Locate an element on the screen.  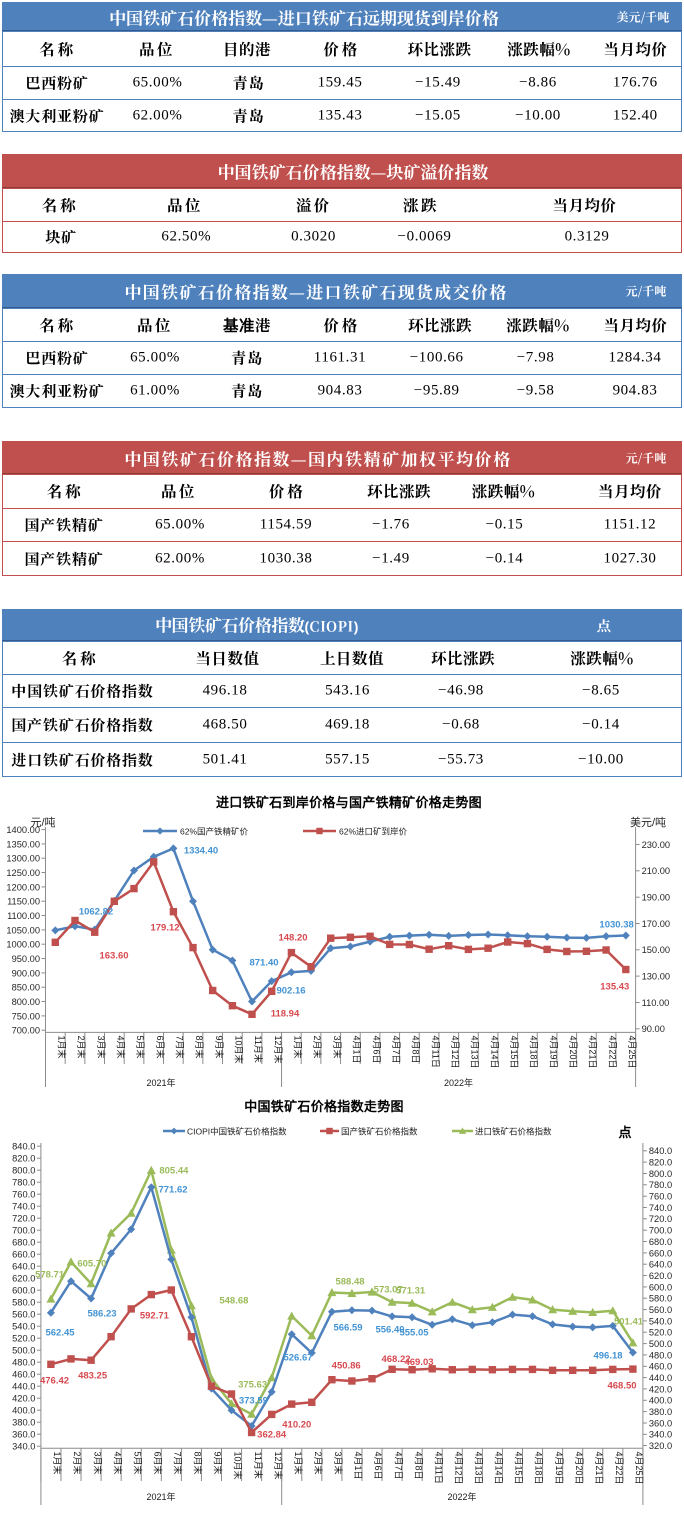
svg-text: 800.0 is located at coordinates (23, 1171).